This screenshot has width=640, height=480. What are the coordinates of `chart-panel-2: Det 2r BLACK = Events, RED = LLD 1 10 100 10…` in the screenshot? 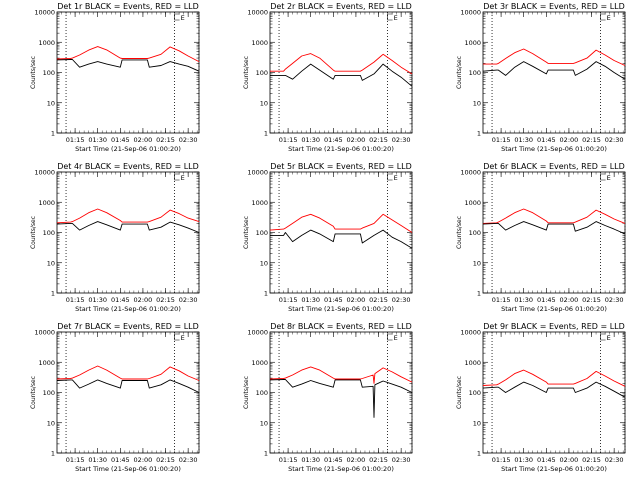 It's located at (328, 77).